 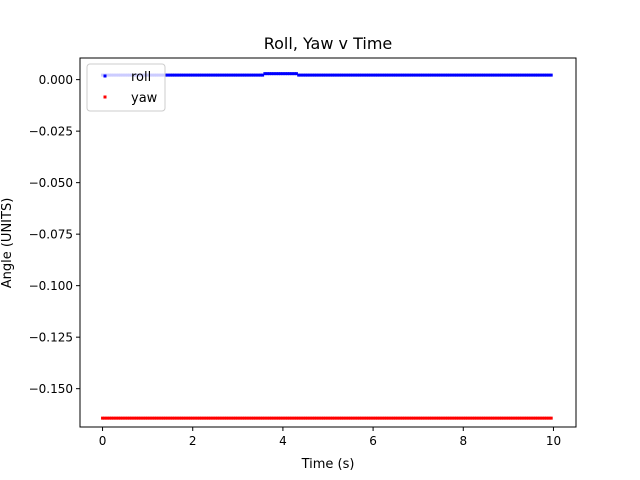 What do you see at coordinates (51, 132) in the screenshot?
I see `y-tick-label: −0.025` at bounding box center [51, 132].